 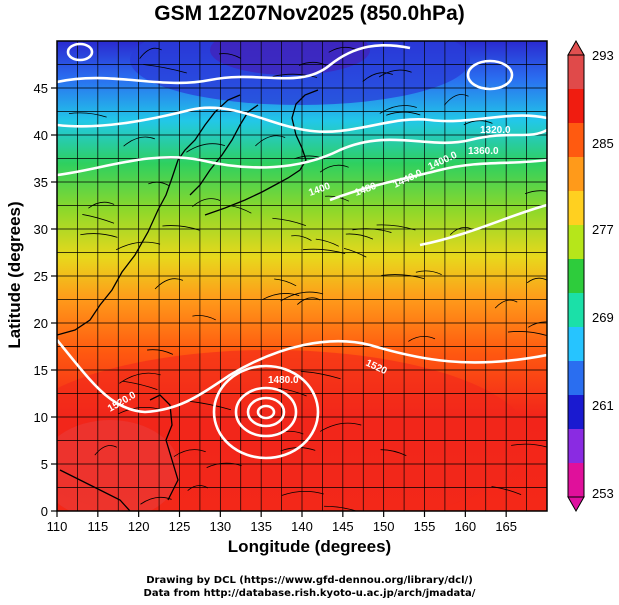 I want to click on y-tick-label: 25, so click(x=41, y=276).